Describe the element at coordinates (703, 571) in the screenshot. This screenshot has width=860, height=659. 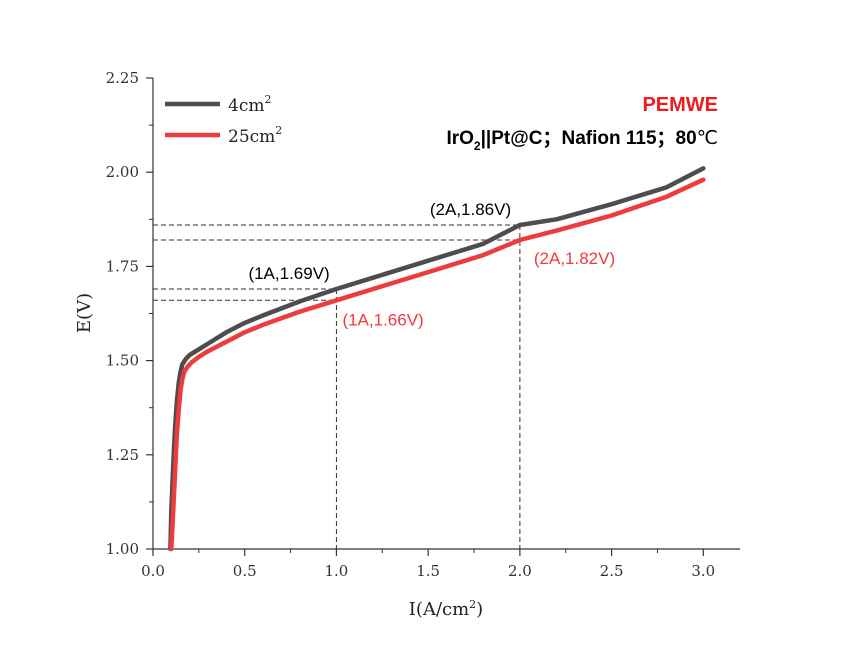
I see `x-tick-label: 3.0` at that location.